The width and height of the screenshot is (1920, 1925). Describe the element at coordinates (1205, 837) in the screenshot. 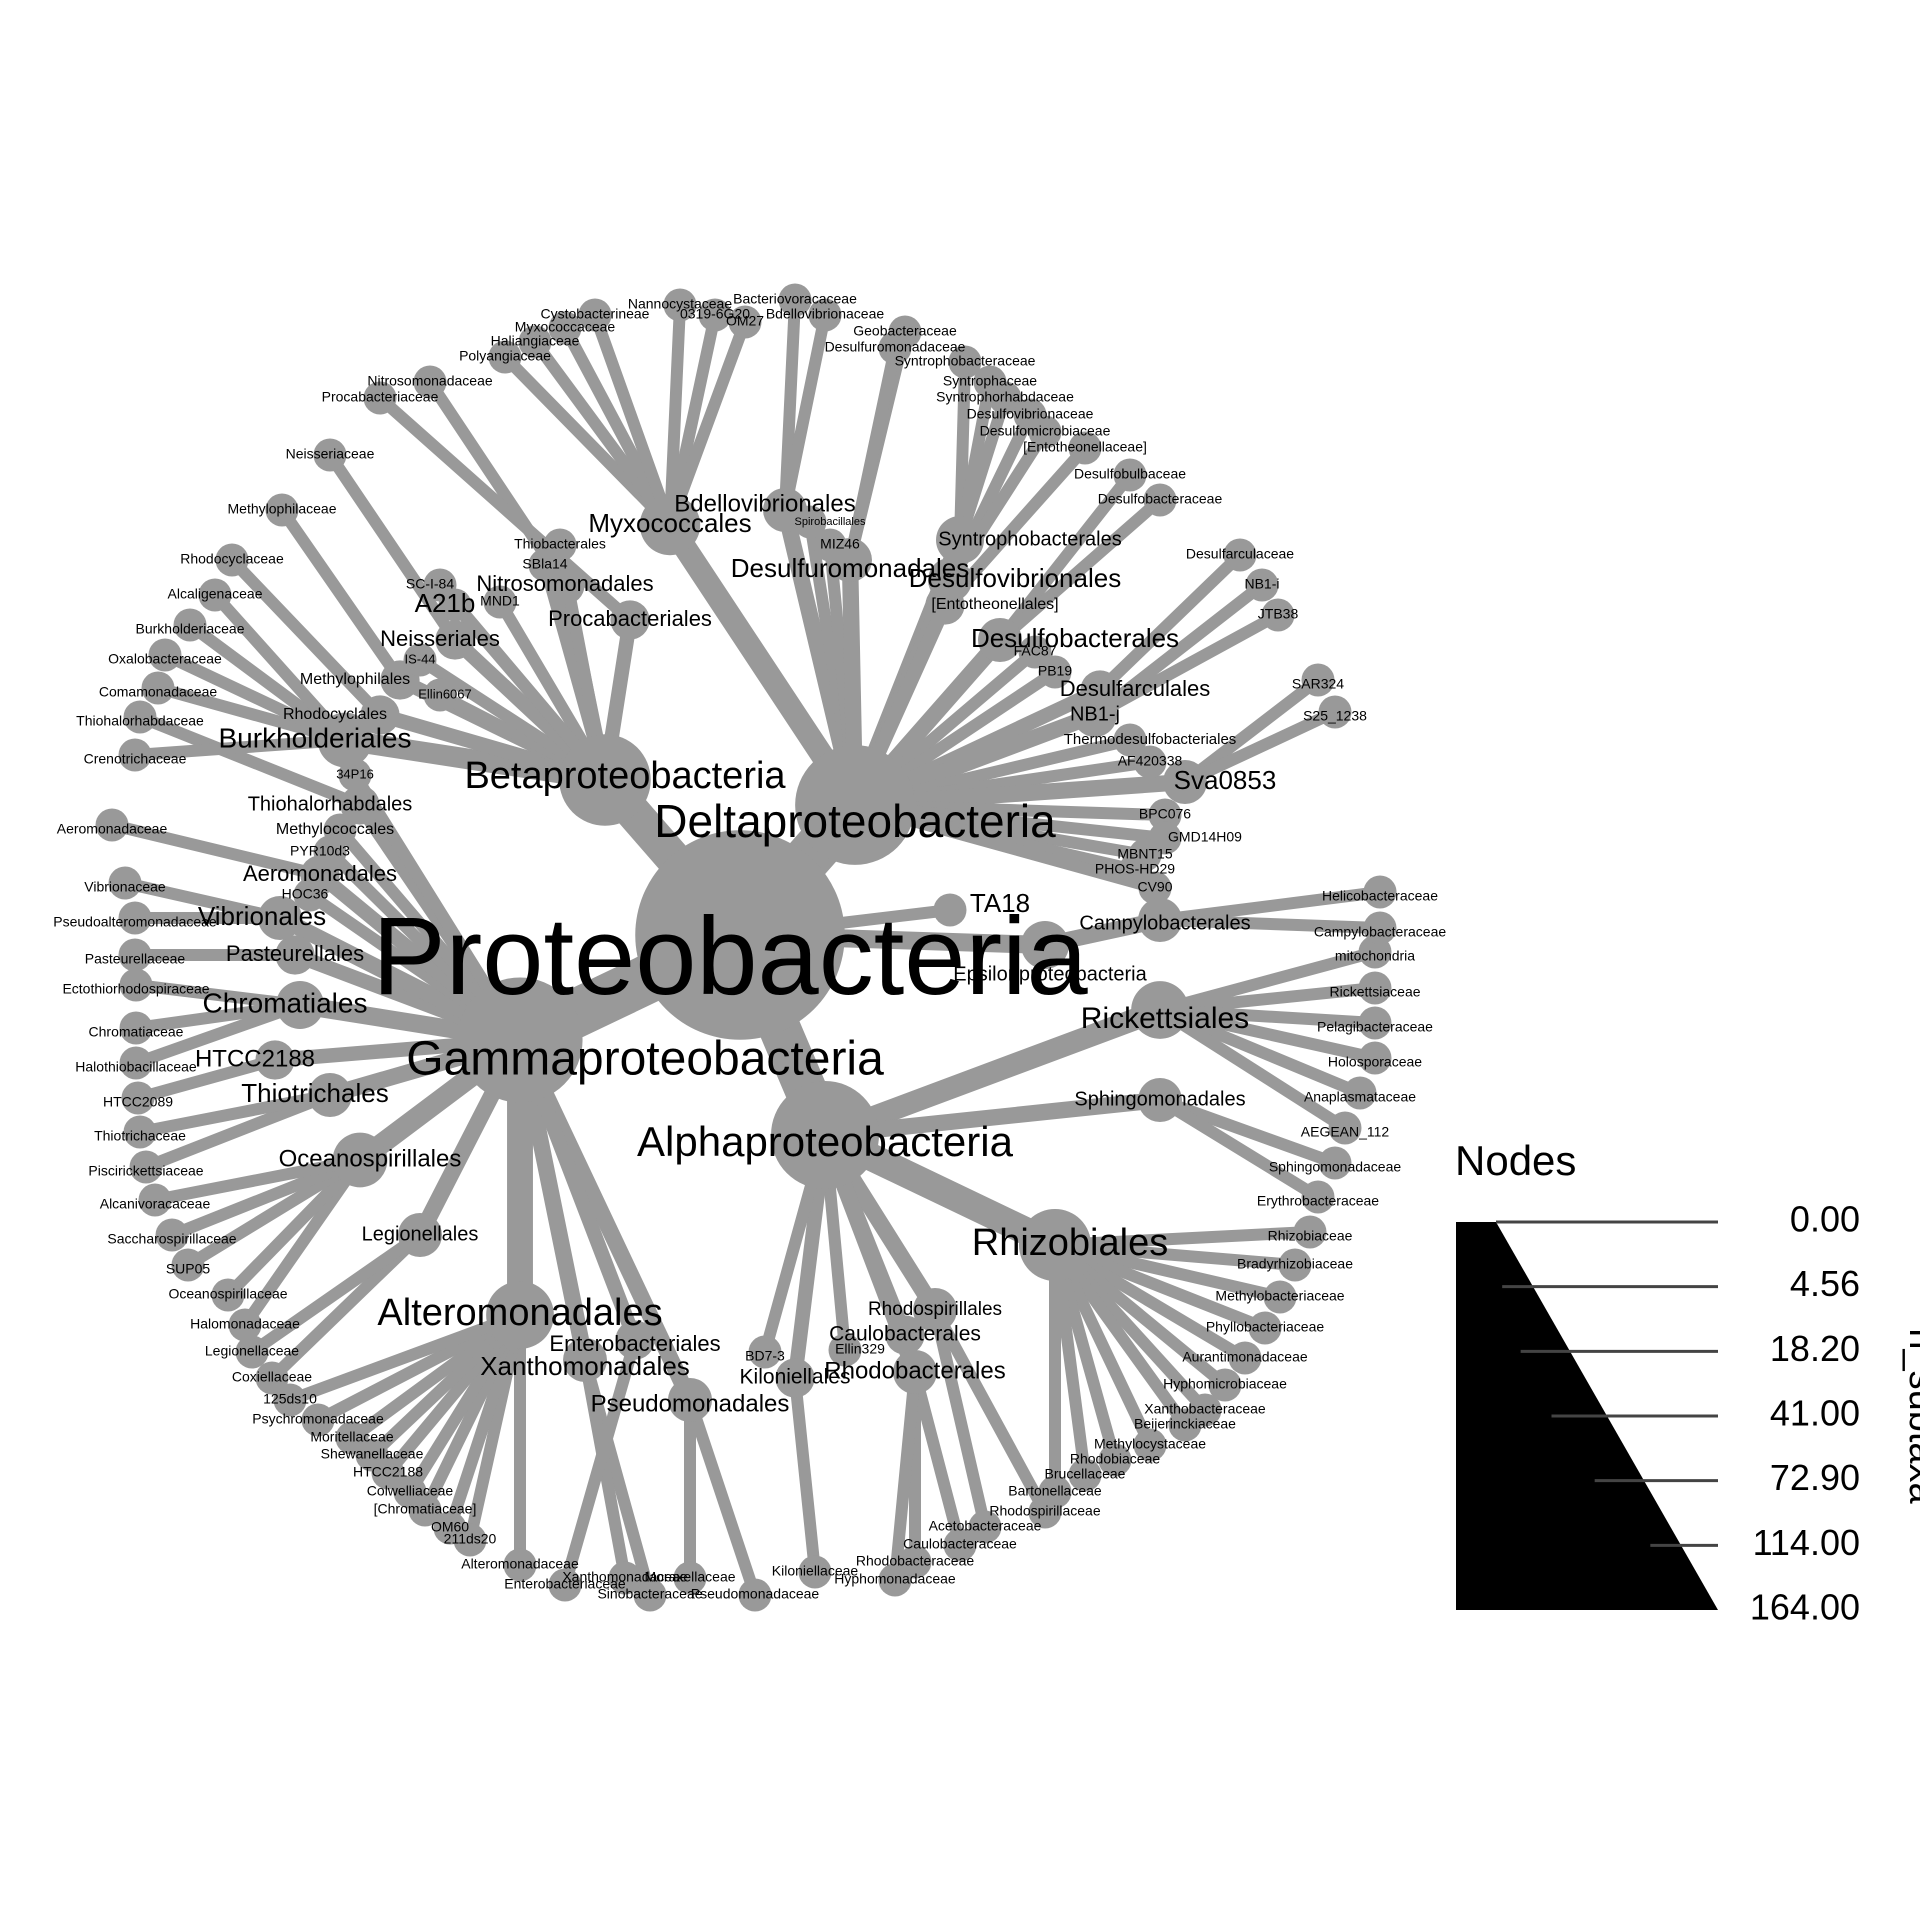

I see `label-gmd14h09: GMD14H09` at that location.